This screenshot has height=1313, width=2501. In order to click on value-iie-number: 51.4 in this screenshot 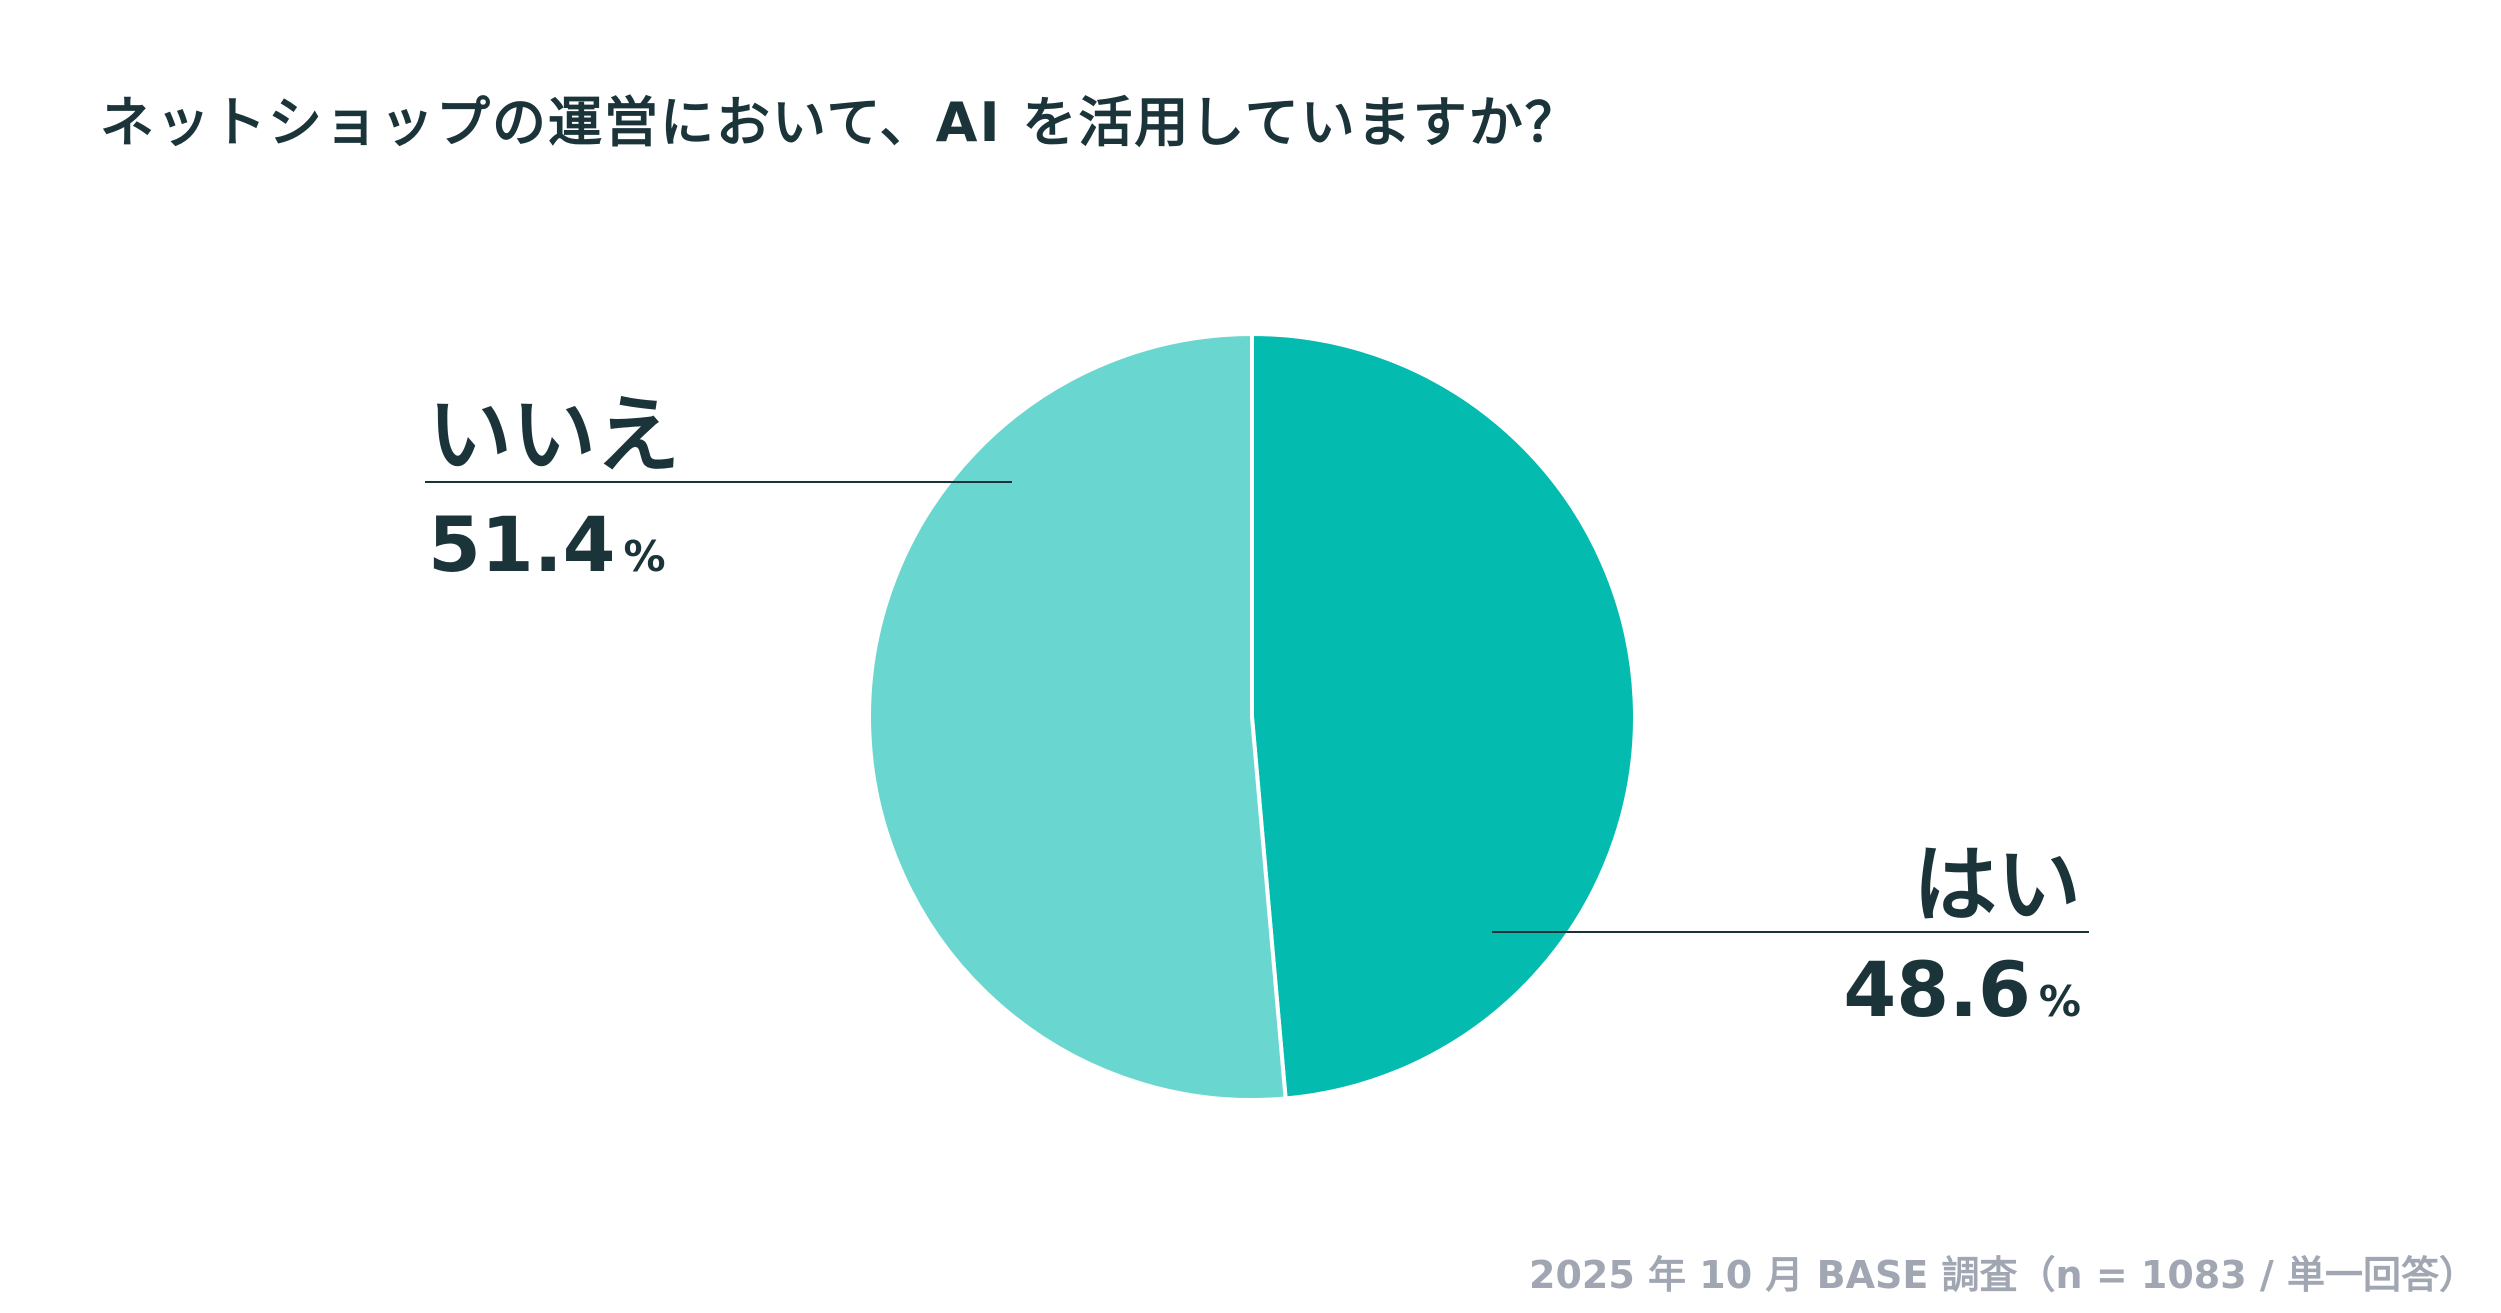, I will do `click(522, 544)`.